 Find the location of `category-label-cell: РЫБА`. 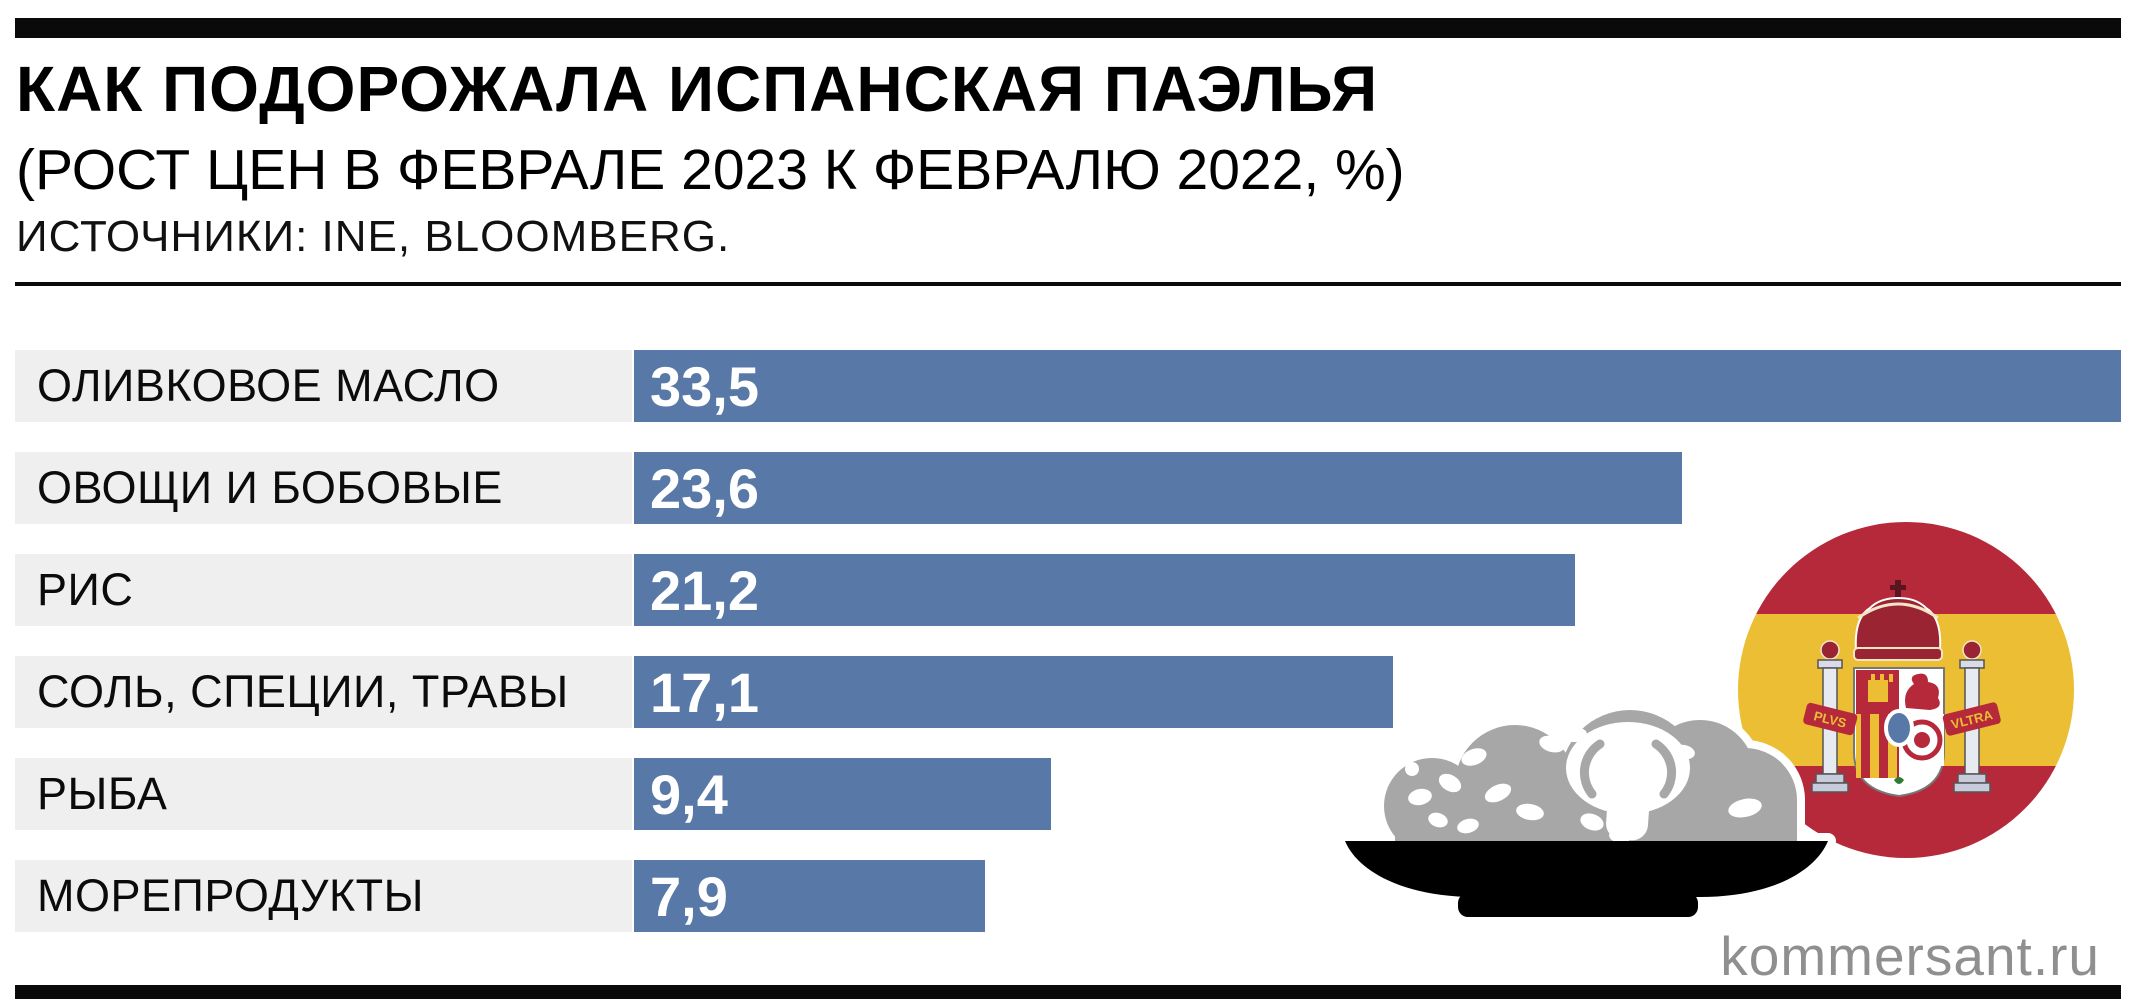

category-label-cell: РЫБА is located at coordinates (323, 794).